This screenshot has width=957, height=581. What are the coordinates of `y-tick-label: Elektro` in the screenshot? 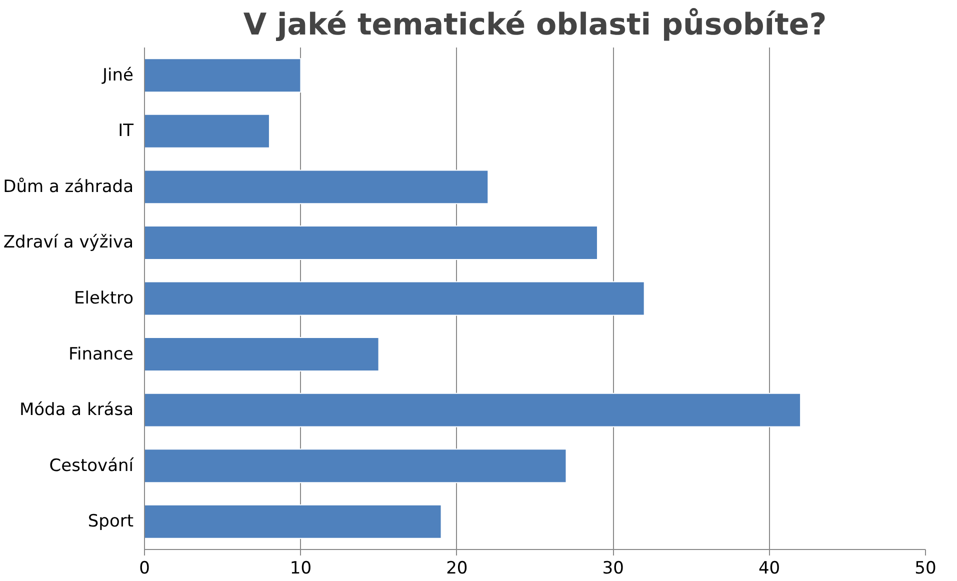 It's located at (104, 298).